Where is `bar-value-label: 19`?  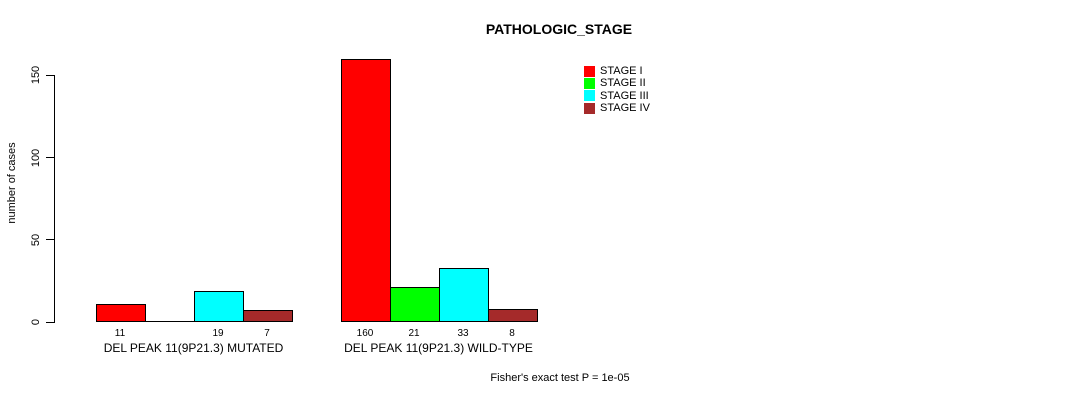 bar-value-label: 19 is located at coordinates (218, 333).